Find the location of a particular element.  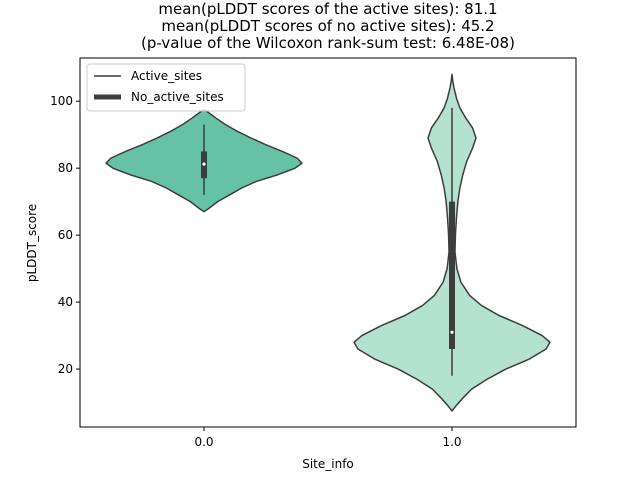

y-tick-label: 40 is located at coordinates (65, 302).